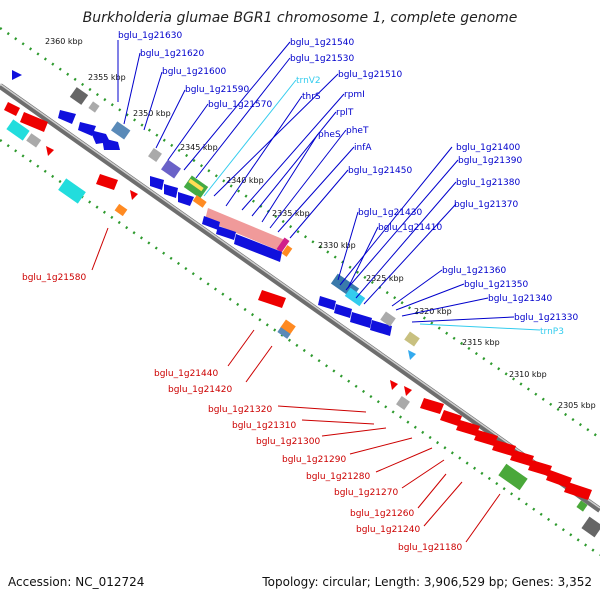 The image size is (600, 600). I want to click on gene-label: bglu_1g21180, so click(430, 548).